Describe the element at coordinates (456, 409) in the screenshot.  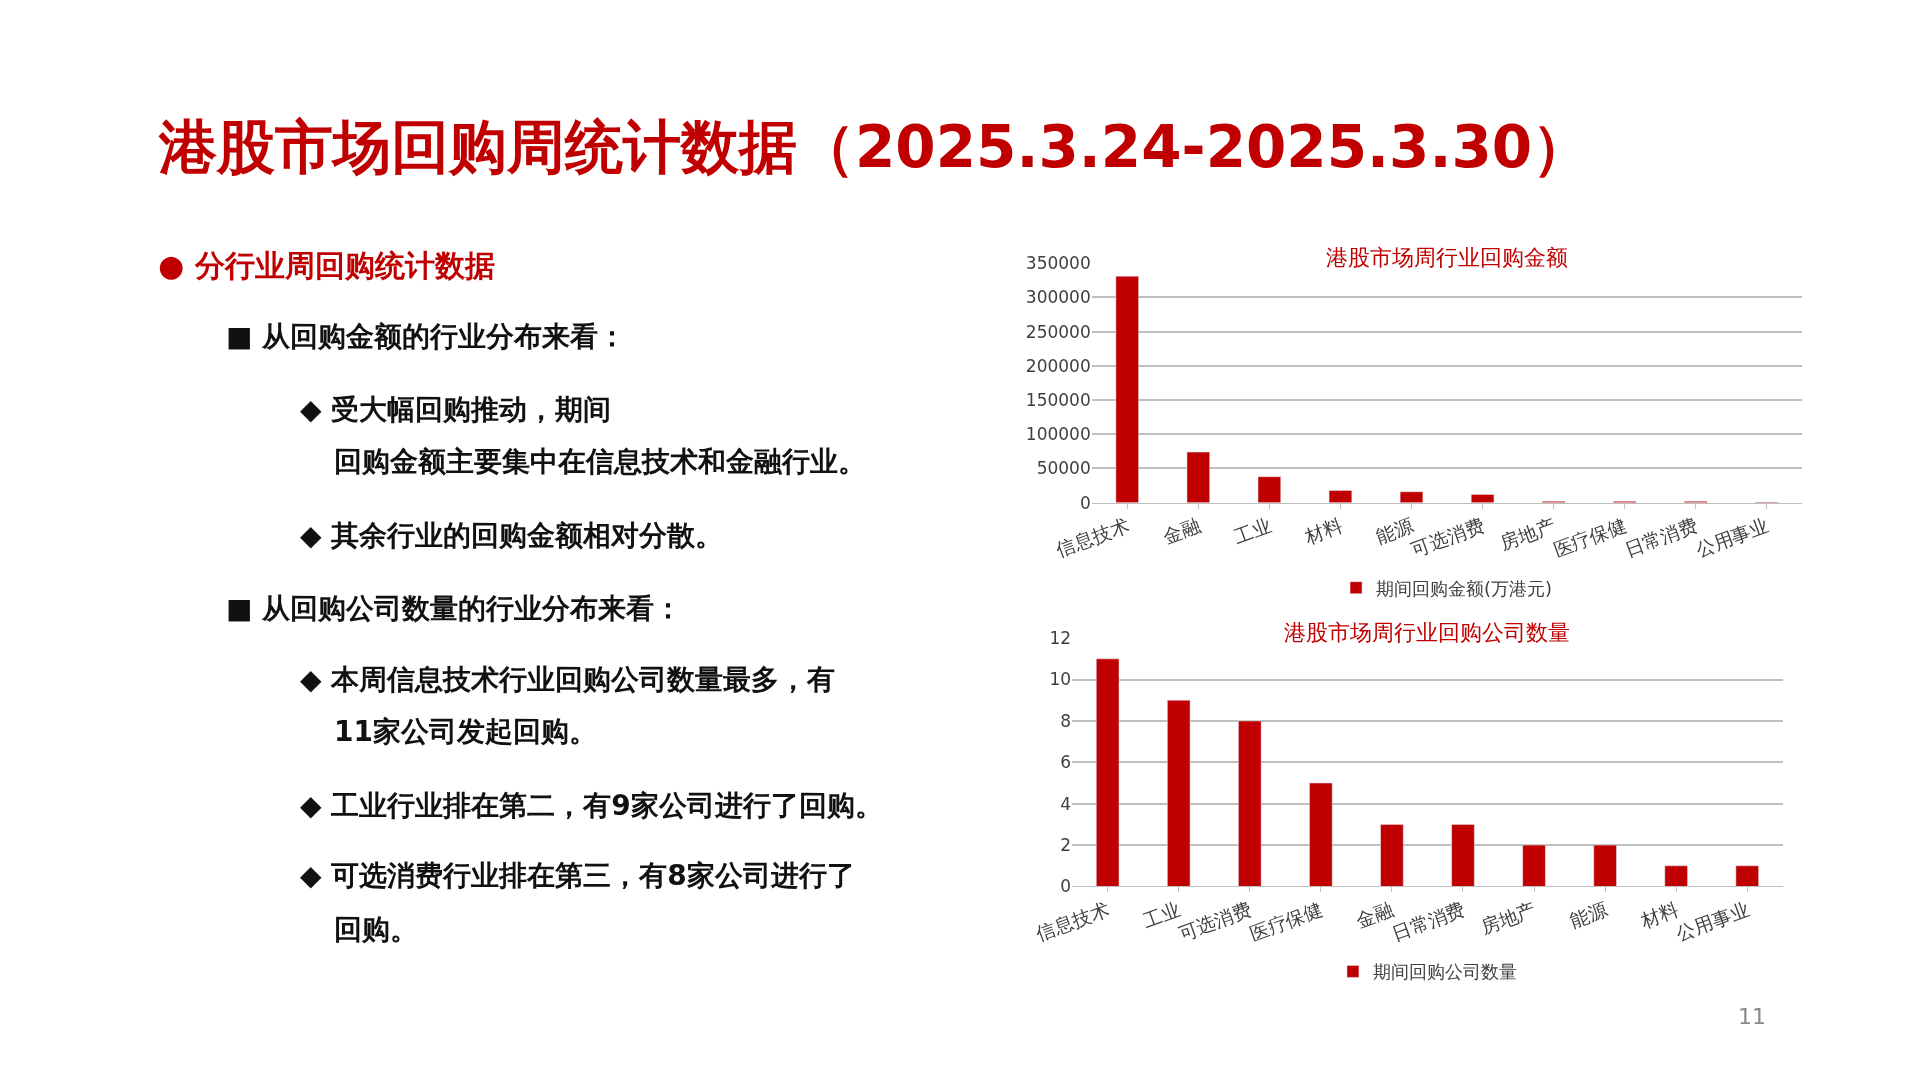
I see `text: ◆ 受大幅回购推动，期间` at that location.